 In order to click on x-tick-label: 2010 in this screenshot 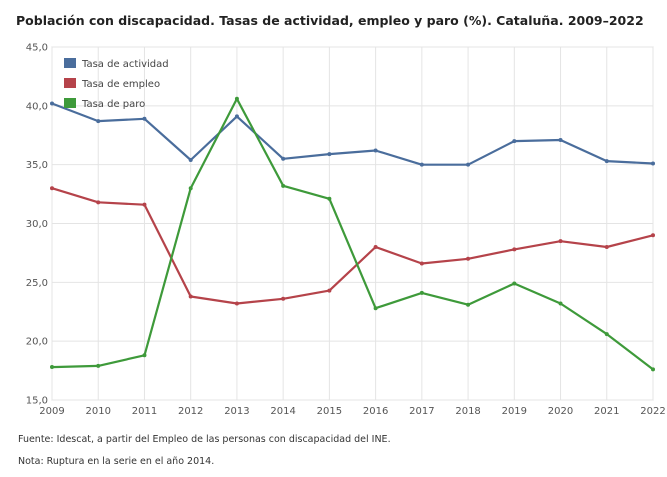, I will do `click(98, 411)`.